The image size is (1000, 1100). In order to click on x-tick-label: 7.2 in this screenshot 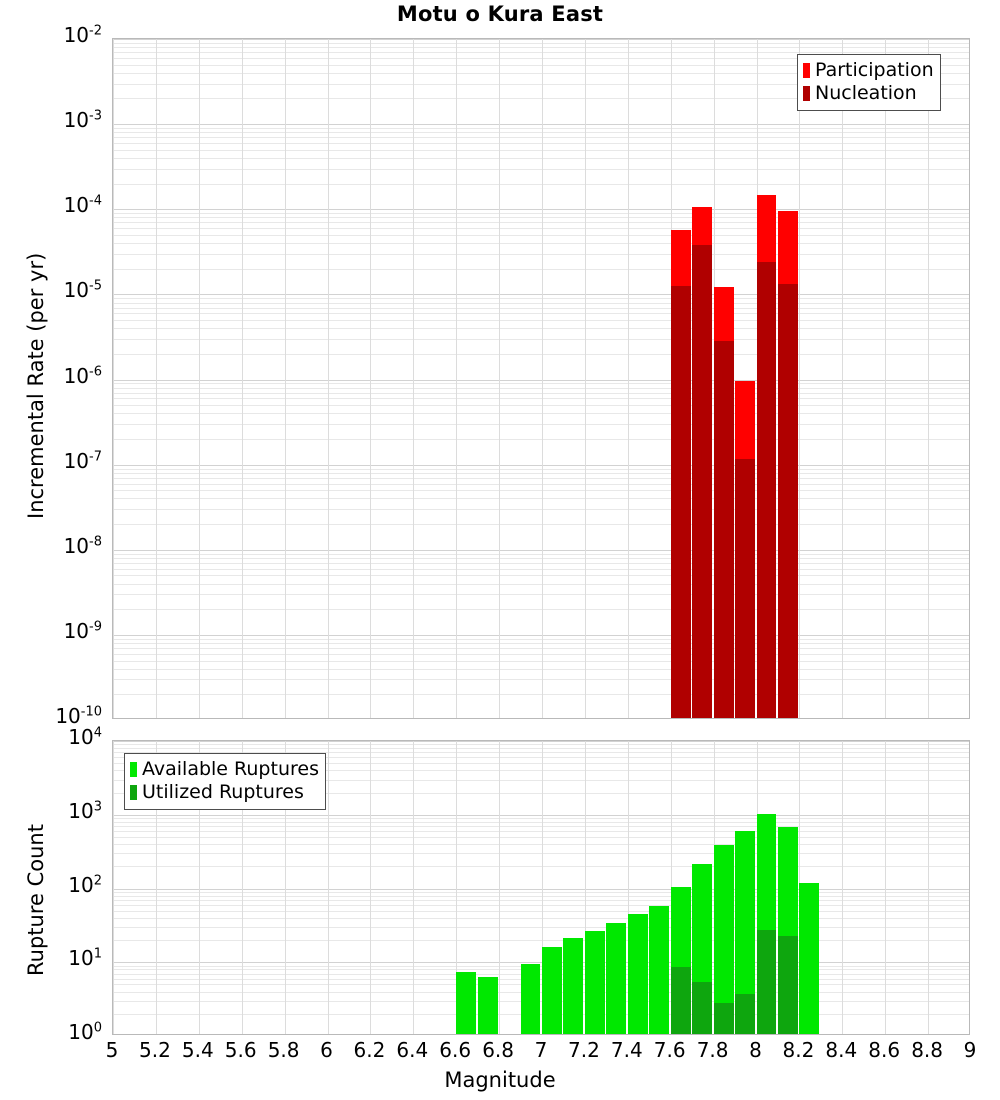, I will do `click(583, 1050)`.